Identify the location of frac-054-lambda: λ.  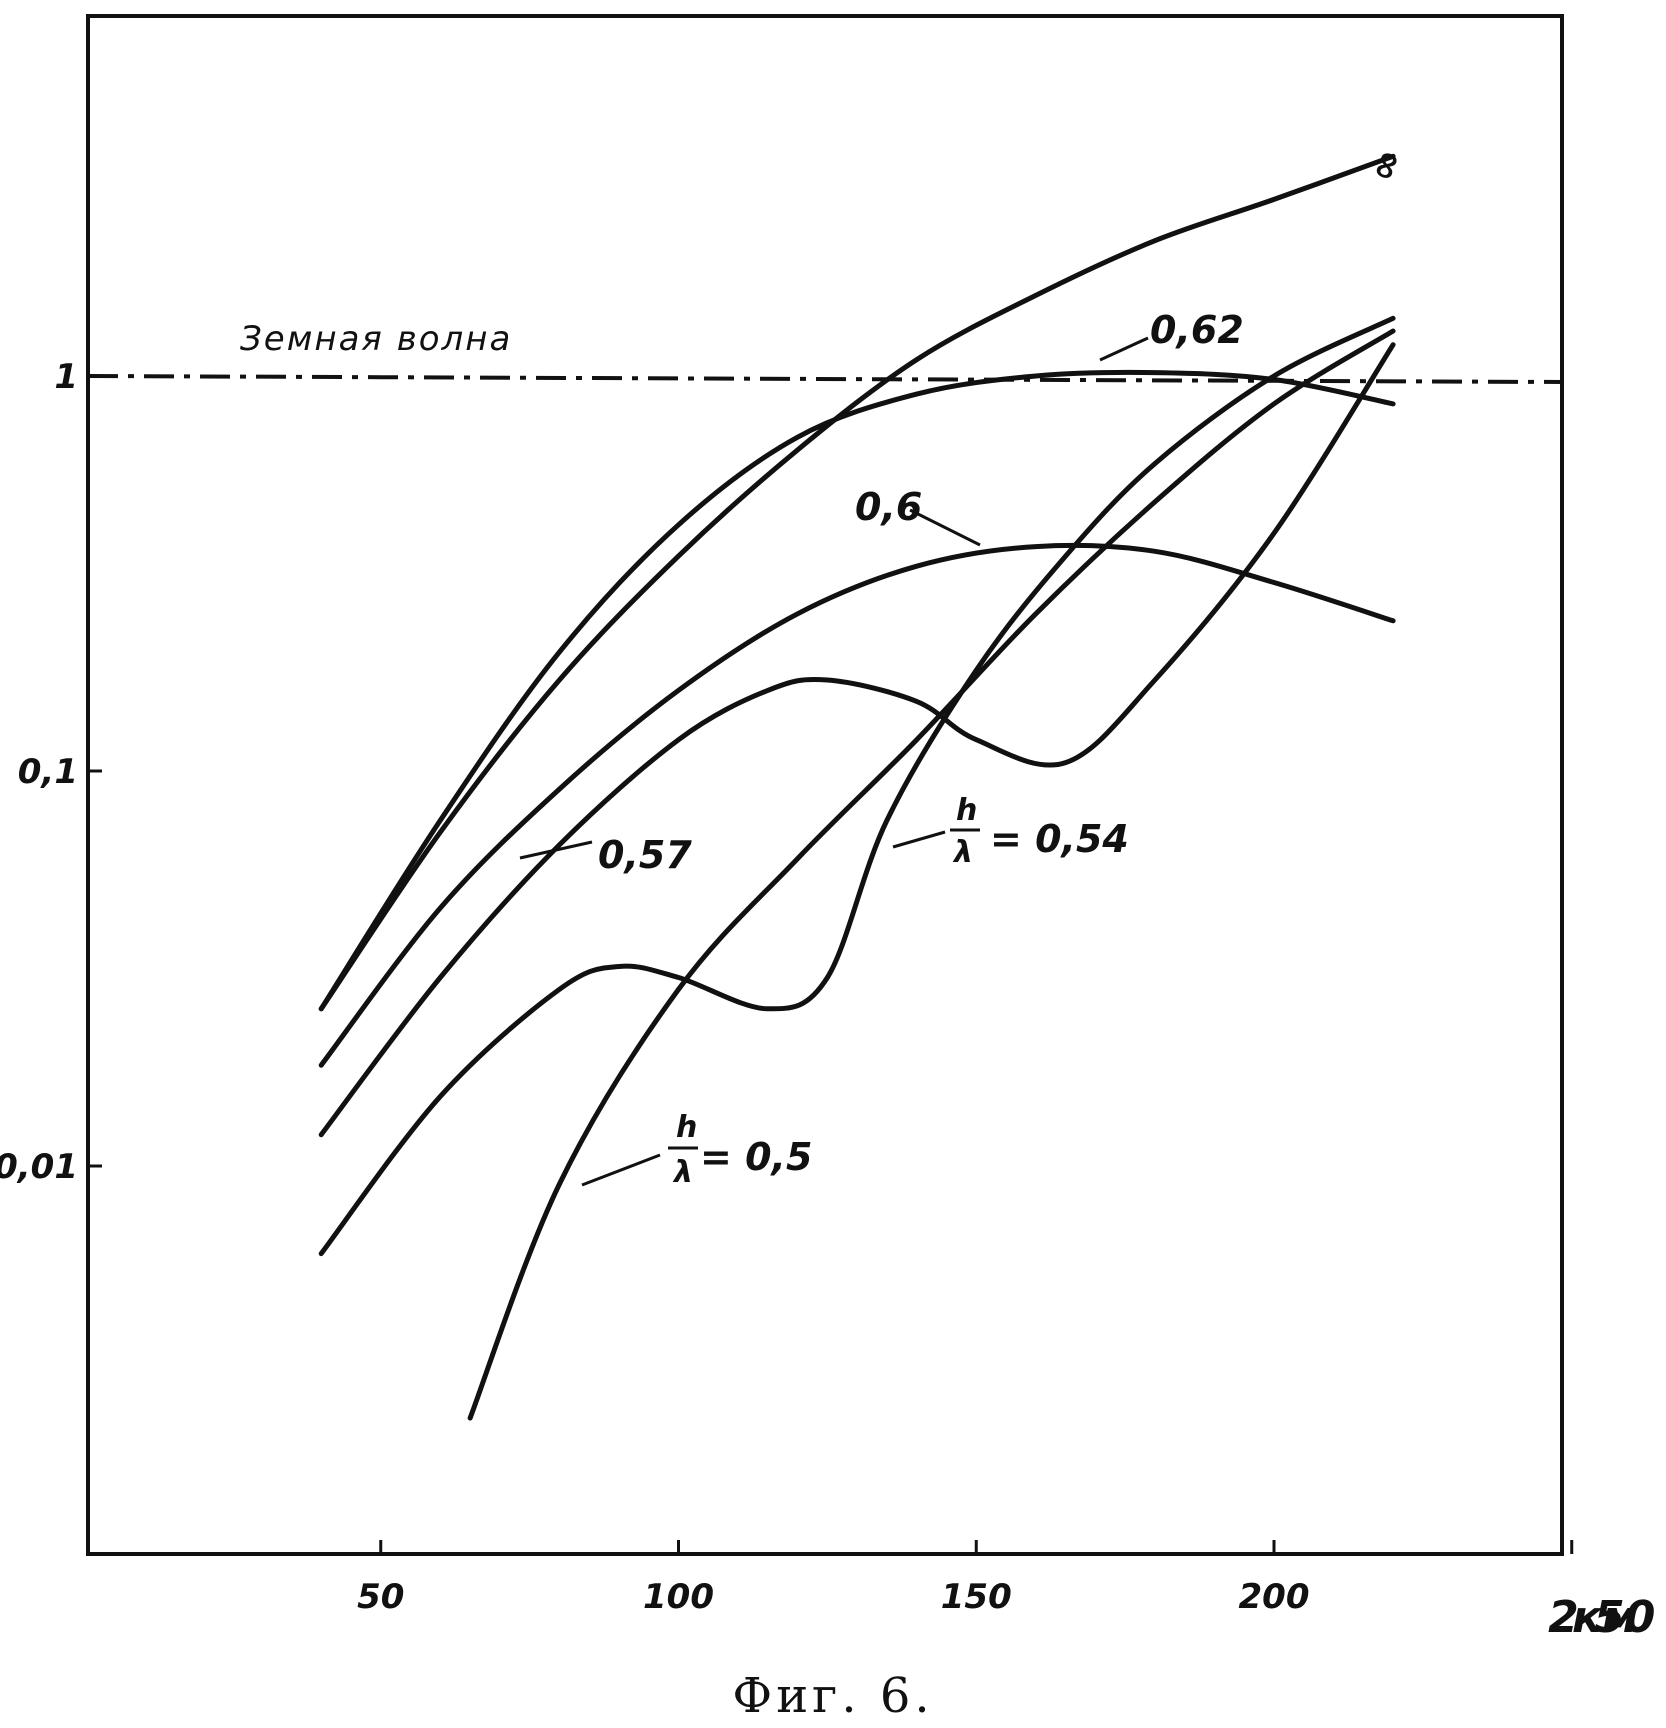
(962, 852).